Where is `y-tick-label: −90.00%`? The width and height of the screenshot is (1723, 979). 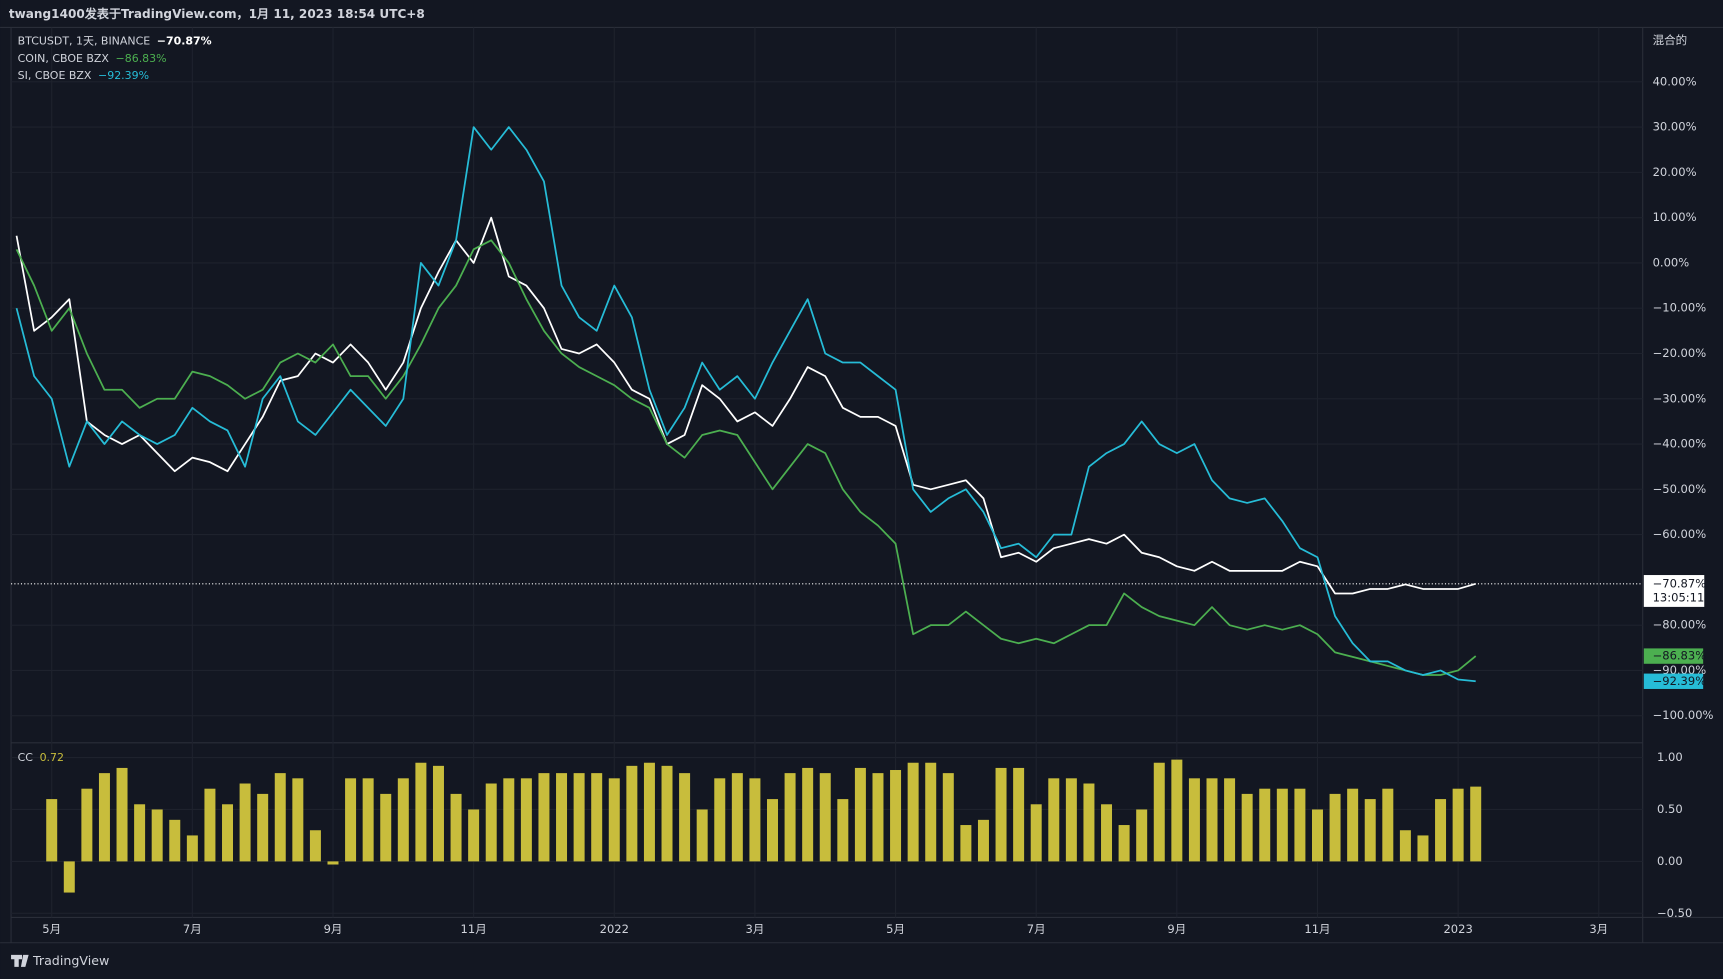
y-tick-label: −90.00% is located at coordinates (1680, 670).